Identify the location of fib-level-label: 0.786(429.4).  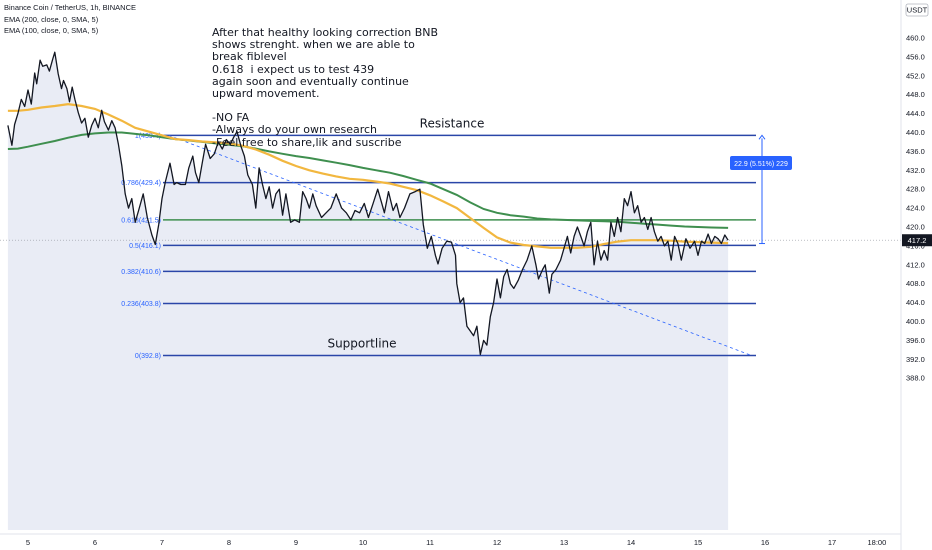
(141, 183).